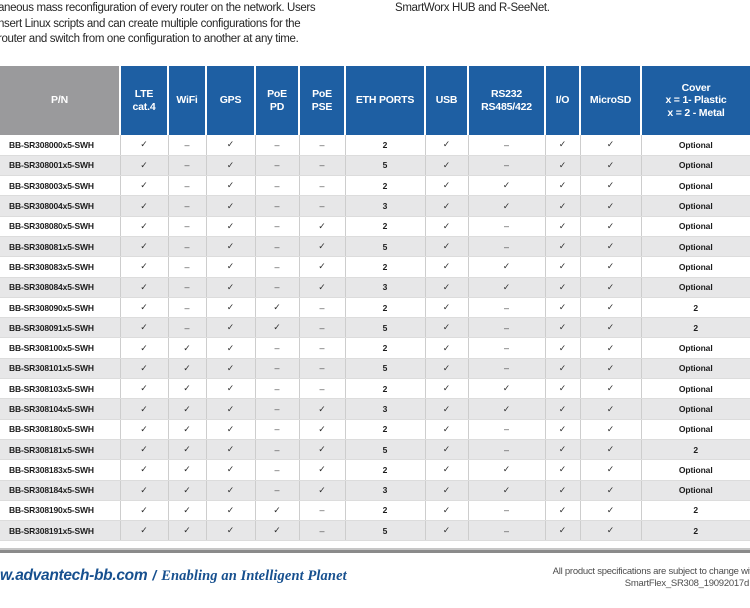 The image size is (750, 608). I want to click on table-row: BB-SR308190x5-SWH ✓ ✓ ✓ ✓ – 2 ✓ – ✓ ✓ 2, so click(375, 511).